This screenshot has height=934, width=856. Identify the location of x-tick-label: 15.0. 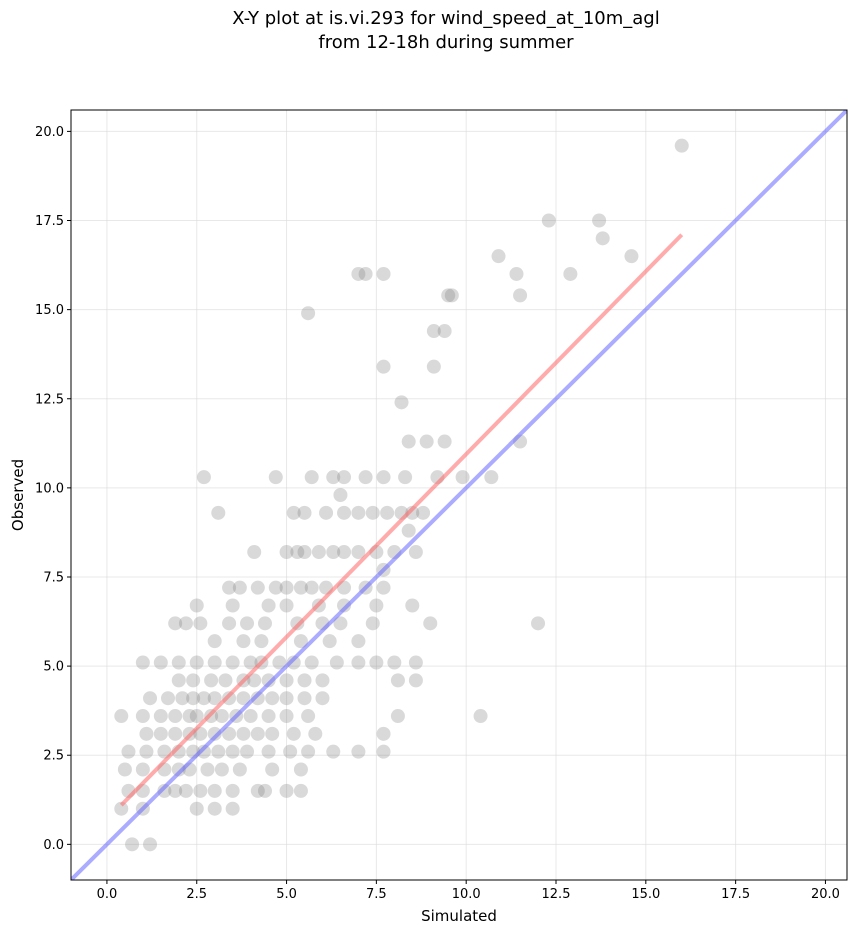
(645, 894).